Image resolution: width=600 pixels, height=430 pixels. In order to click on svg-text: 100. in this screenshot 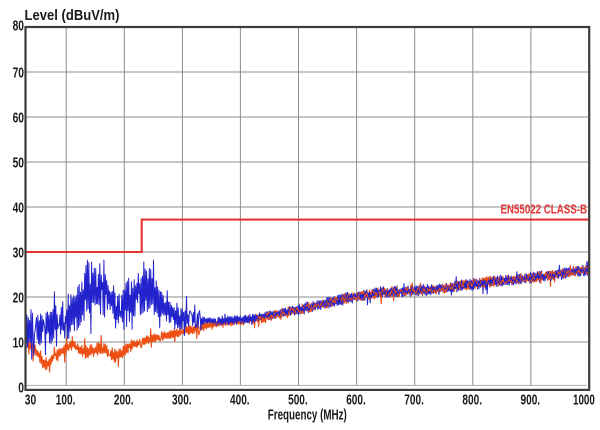, I will do `click(66, 401)`.